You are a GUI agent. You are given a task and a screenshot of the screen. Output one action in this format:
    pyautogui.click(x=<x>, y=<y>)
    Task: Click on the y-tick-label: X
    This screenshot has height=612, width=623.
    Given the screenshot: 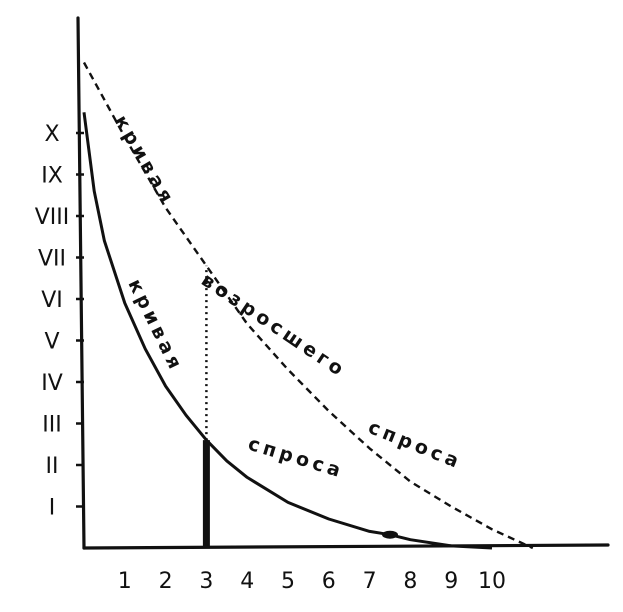 What is the action you would take?
    pyautogui.click(x=51, y=134)
    